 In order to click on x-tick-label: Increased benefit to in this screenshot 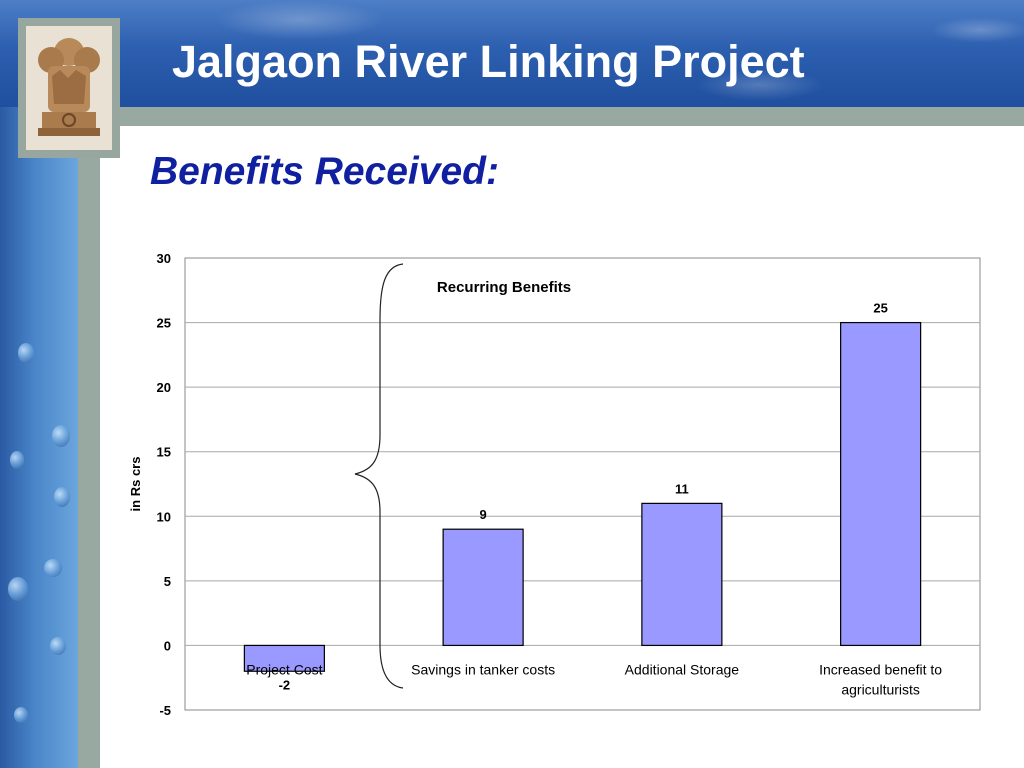, I will do `click(880, 669)`.